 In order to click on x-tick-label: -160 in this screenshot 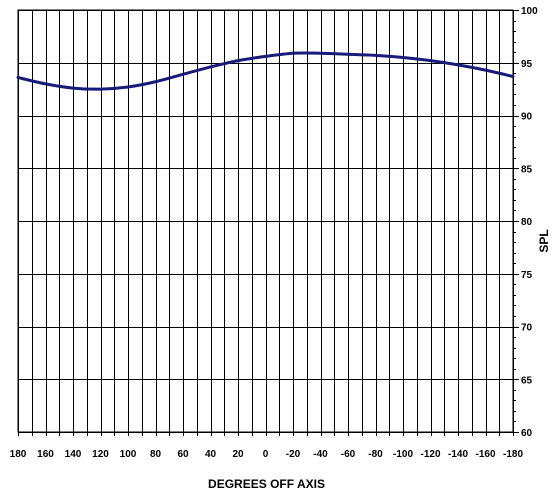, I will do `click(485, 454)`.